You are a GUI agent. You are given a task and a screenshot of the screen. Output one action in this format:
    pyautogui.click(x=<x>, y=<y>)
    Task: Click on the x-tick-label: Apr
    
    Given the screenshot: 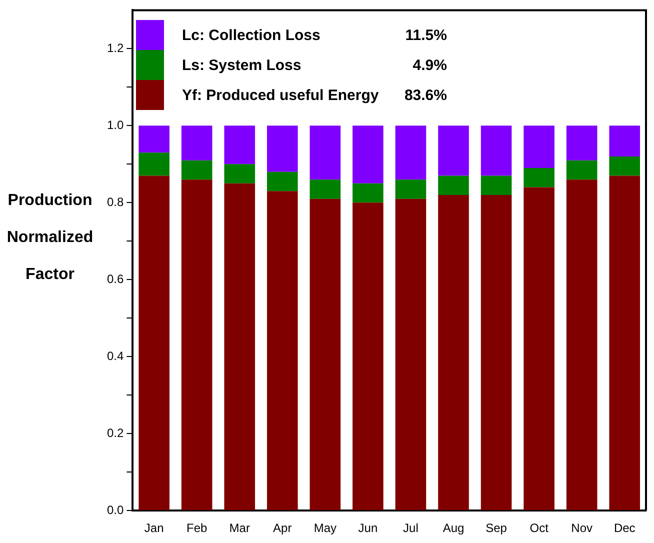 What is the action you would take?
    pyautogui.click(x=282, y=528)
    